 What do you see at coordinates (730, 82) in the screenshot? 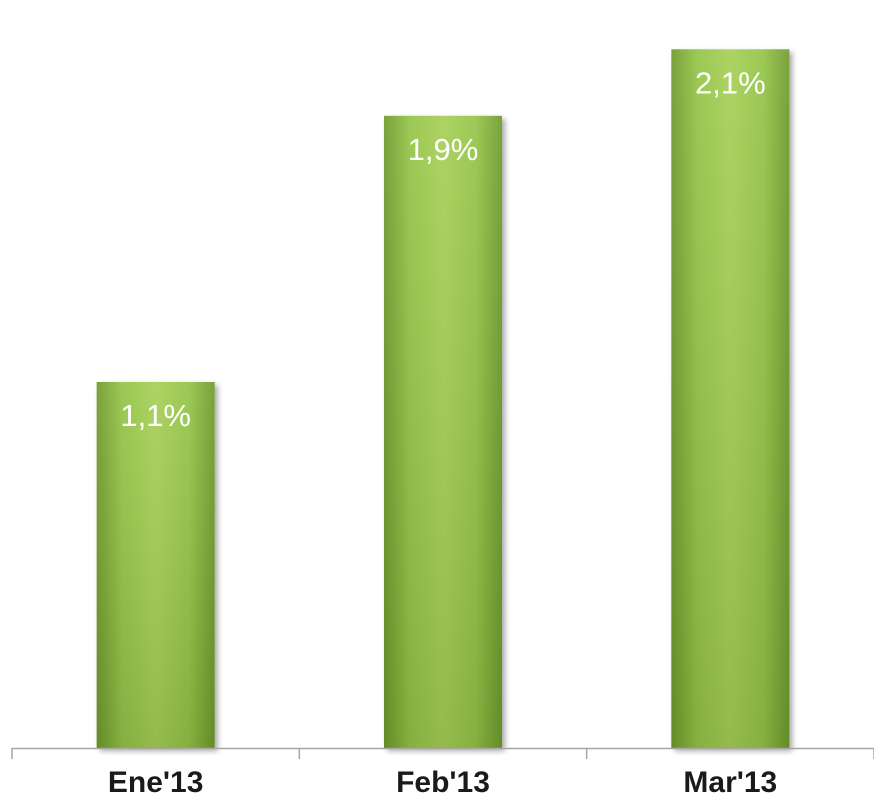
I see `data-label: 2,1%` at bounding box center [730, 82].